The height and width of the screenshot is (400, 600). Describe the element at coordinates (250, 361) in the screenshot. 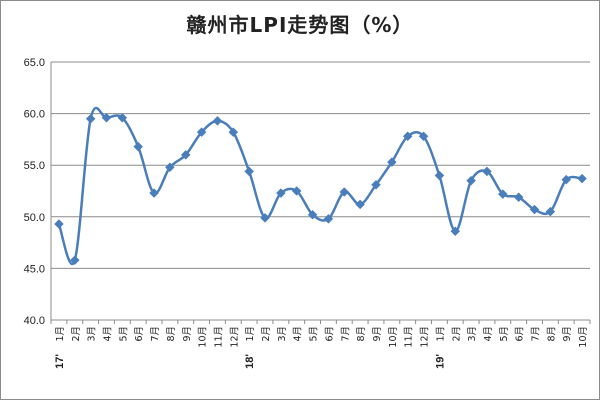

I see `year-marker-label: 18'` at that location.